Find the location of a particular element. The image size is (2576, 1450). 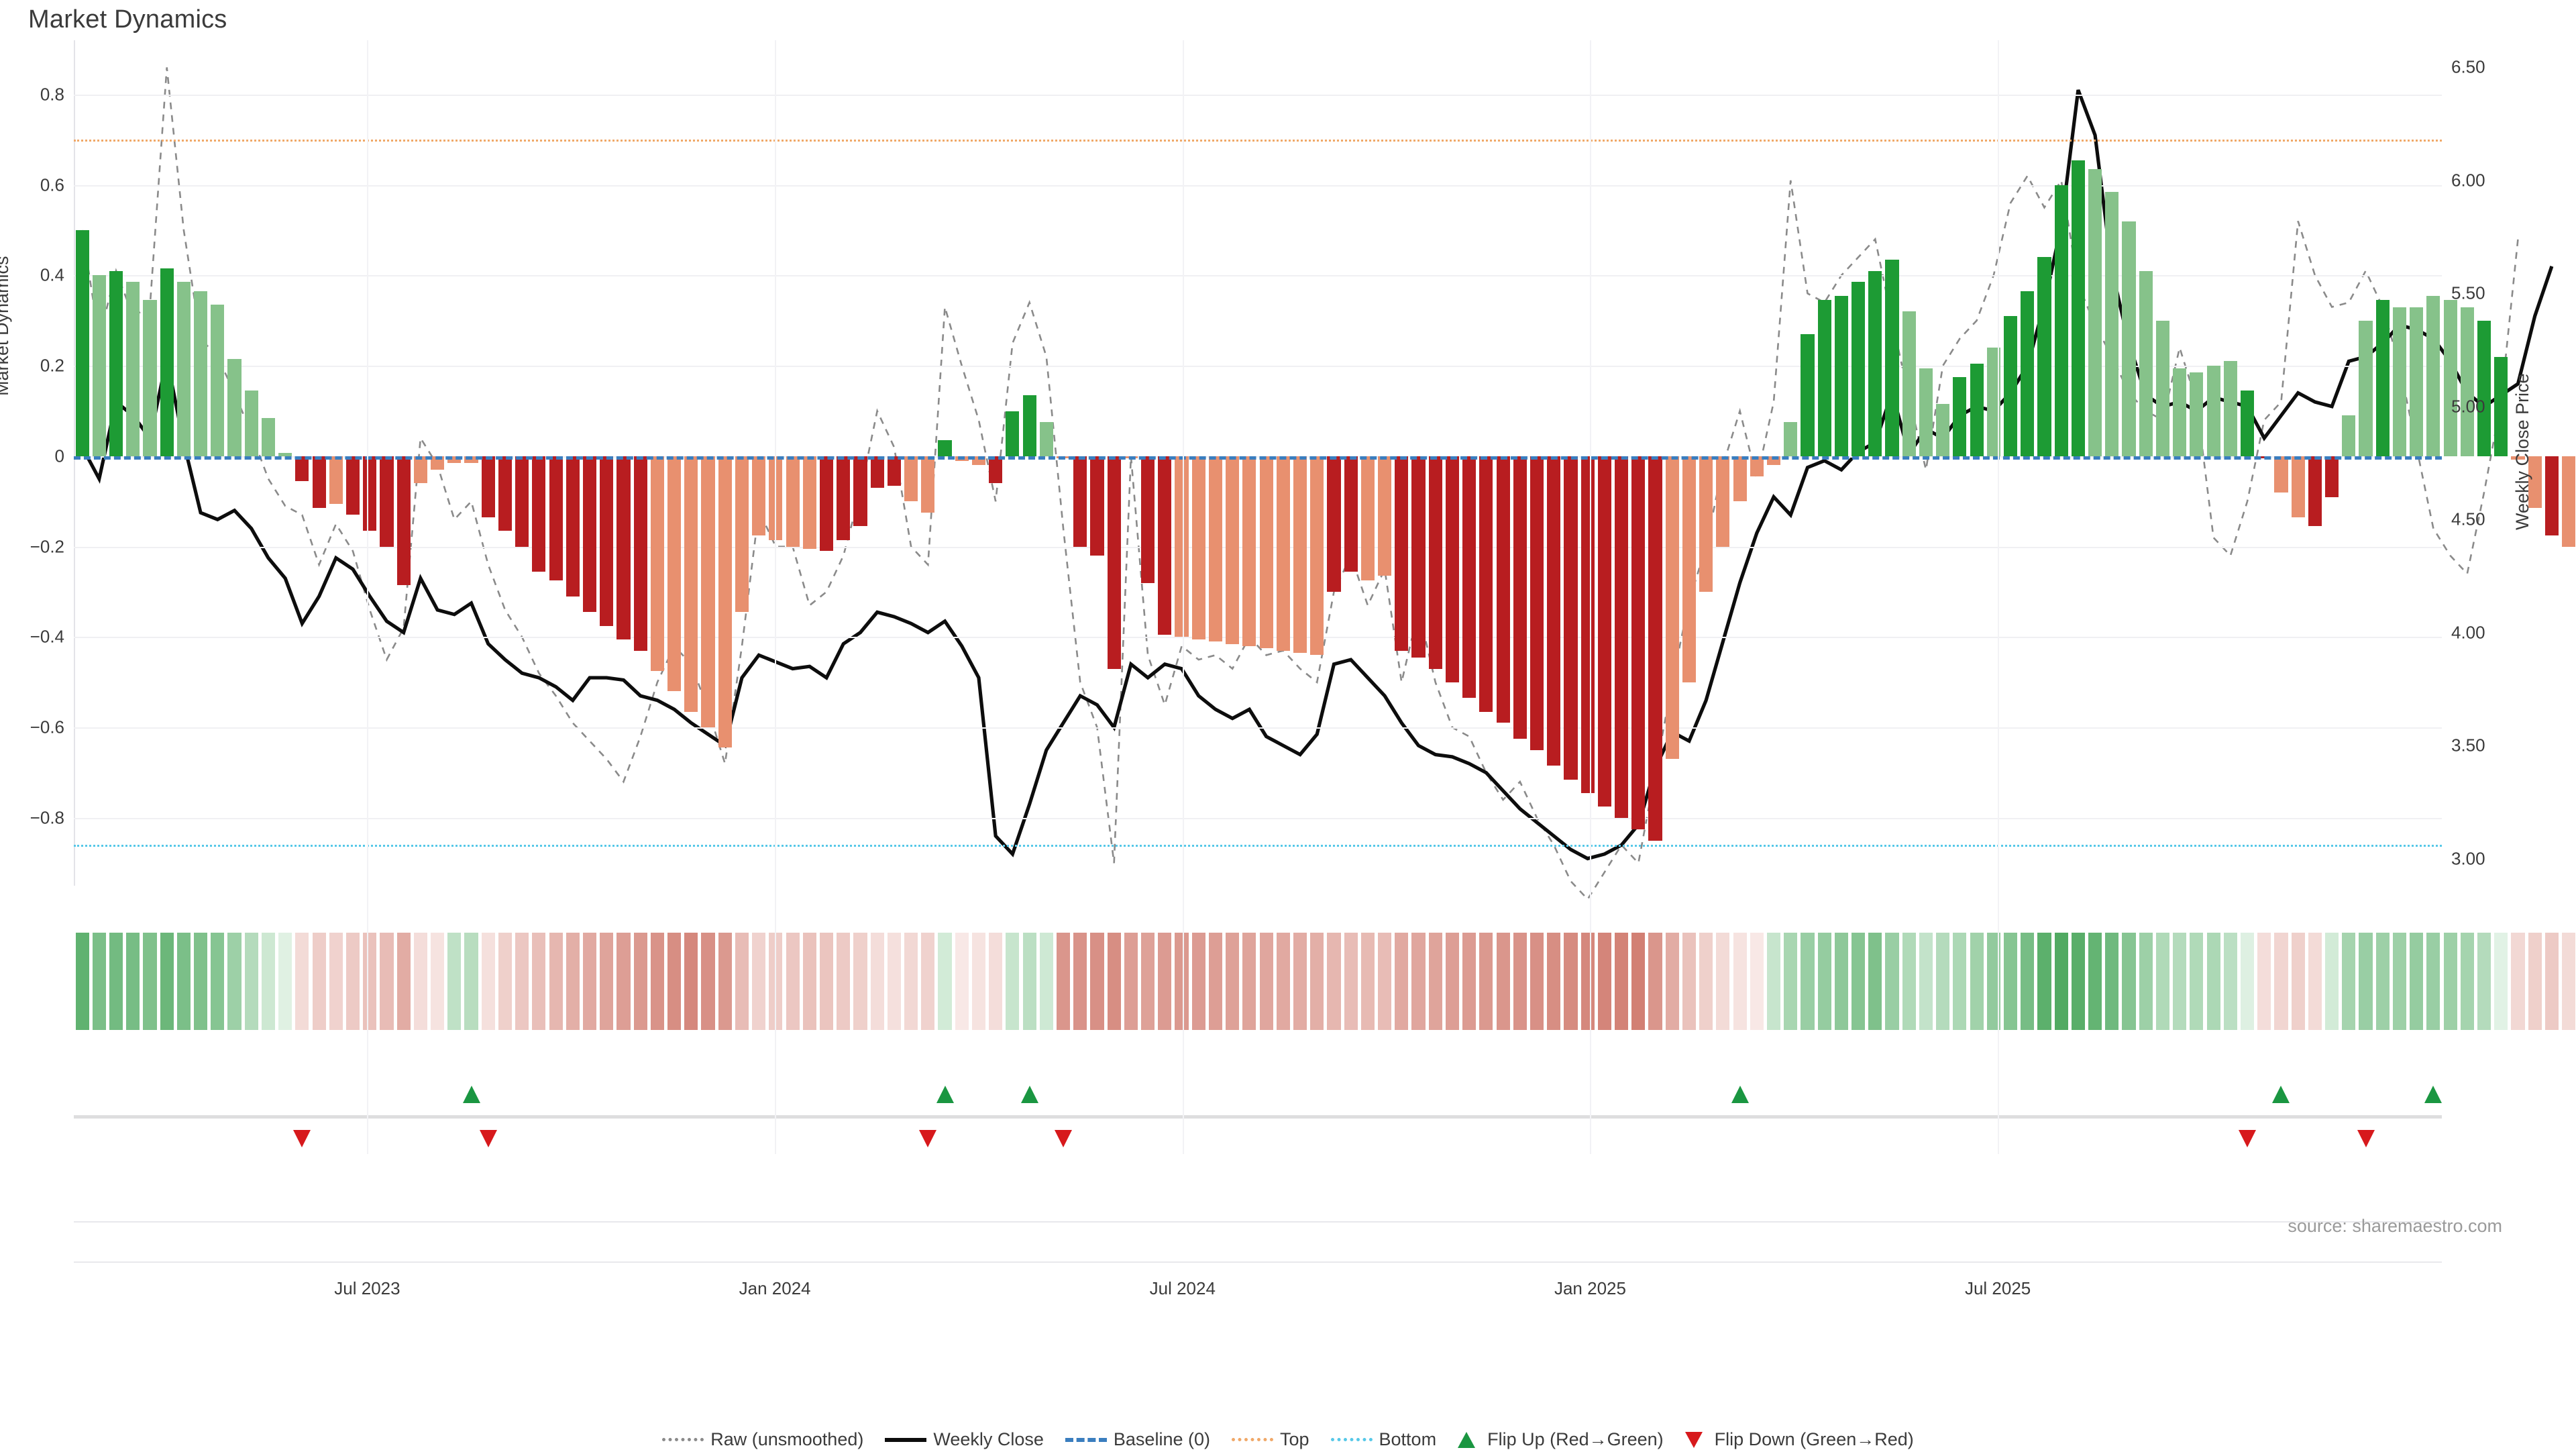

legend-item: Raw (unsmoothed) is located at coordinates (762, 1439).